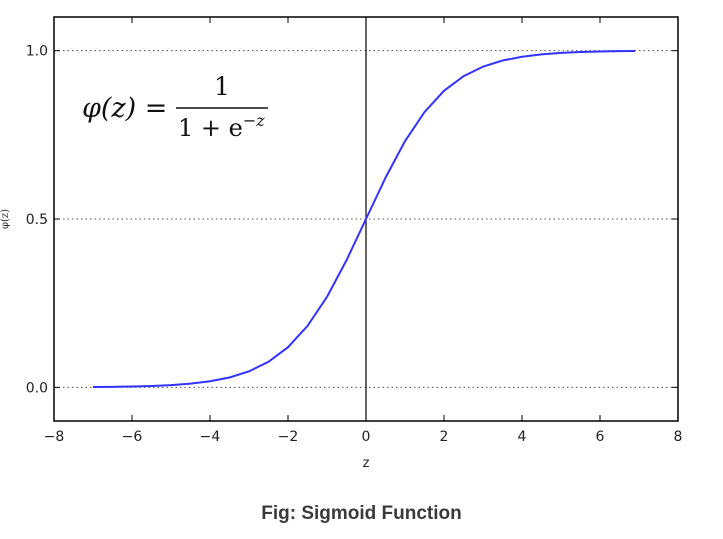 This screenshot has width=723, height=539. What do you see at coordinates (210, 437) in the screenshot?
I see `x-tick-label: −4` at bounding box center [210, 437].